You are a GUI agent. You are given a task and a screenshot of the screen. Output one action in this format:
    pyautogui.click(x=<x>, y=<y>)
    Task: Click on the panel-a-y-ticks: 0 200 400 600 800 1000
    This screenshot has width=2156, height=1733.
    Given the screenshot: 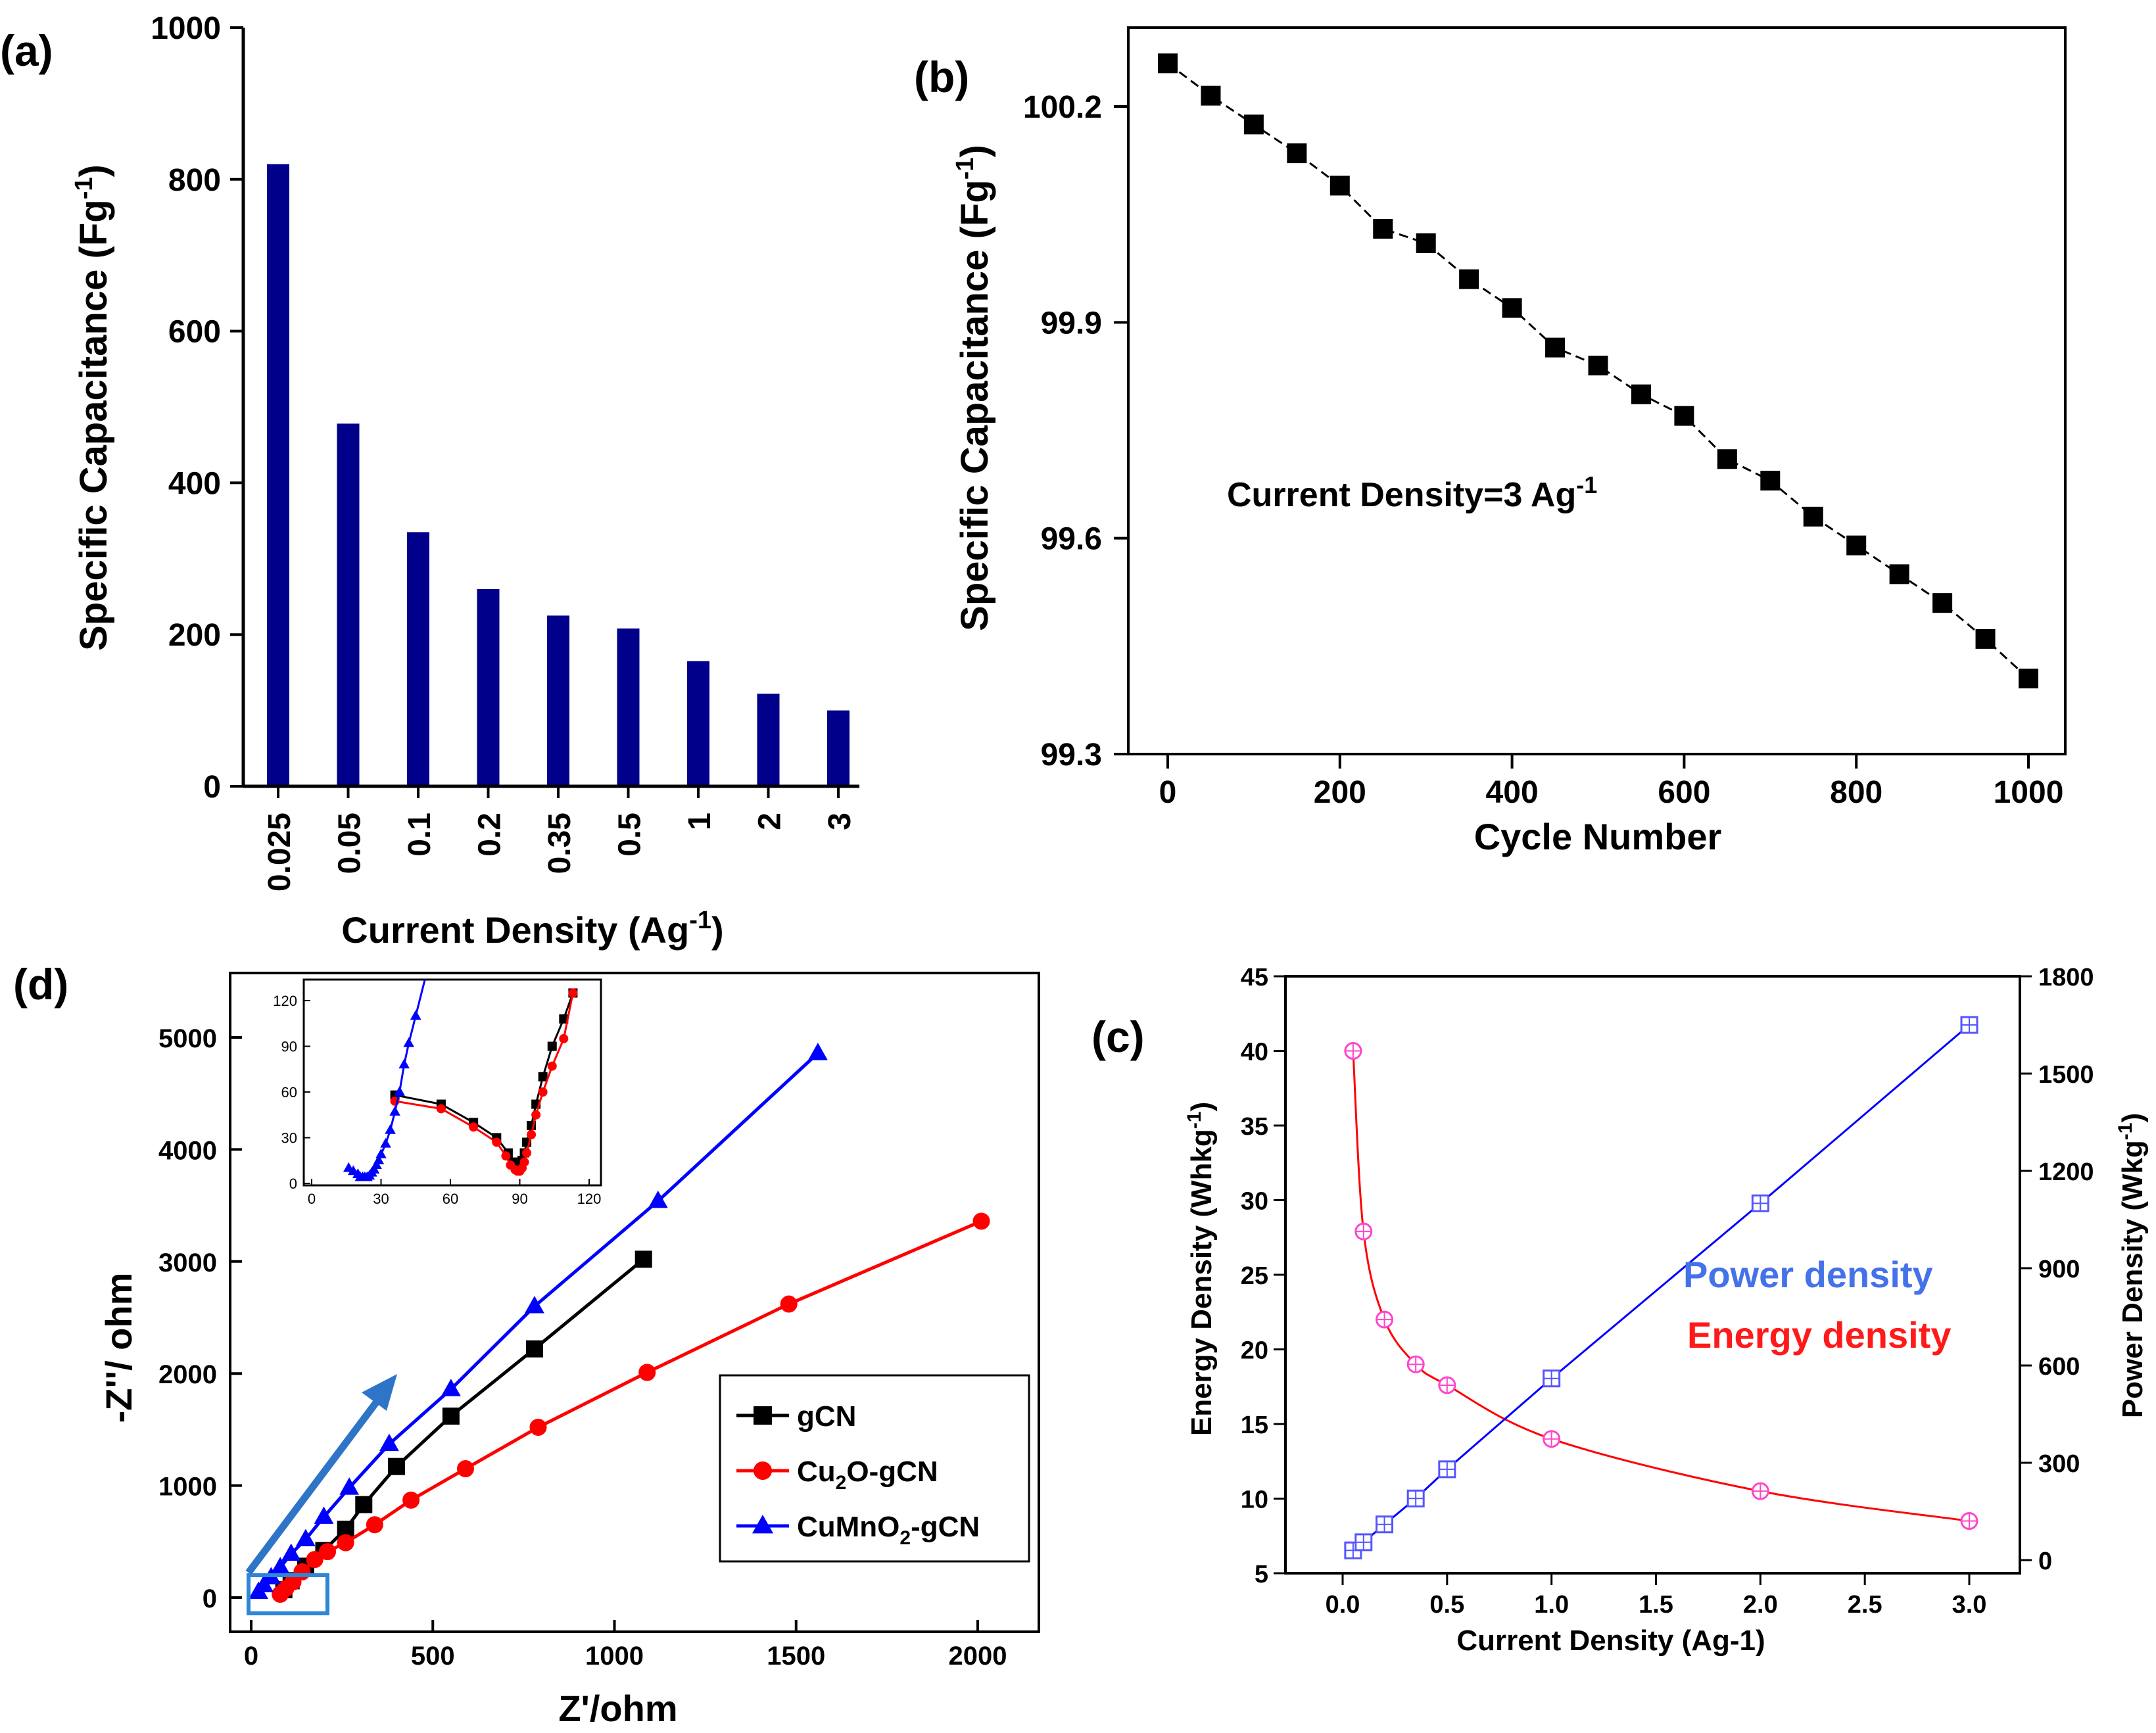 What is the action you would take?
    pyautogui.click(x=197, y=408)
    